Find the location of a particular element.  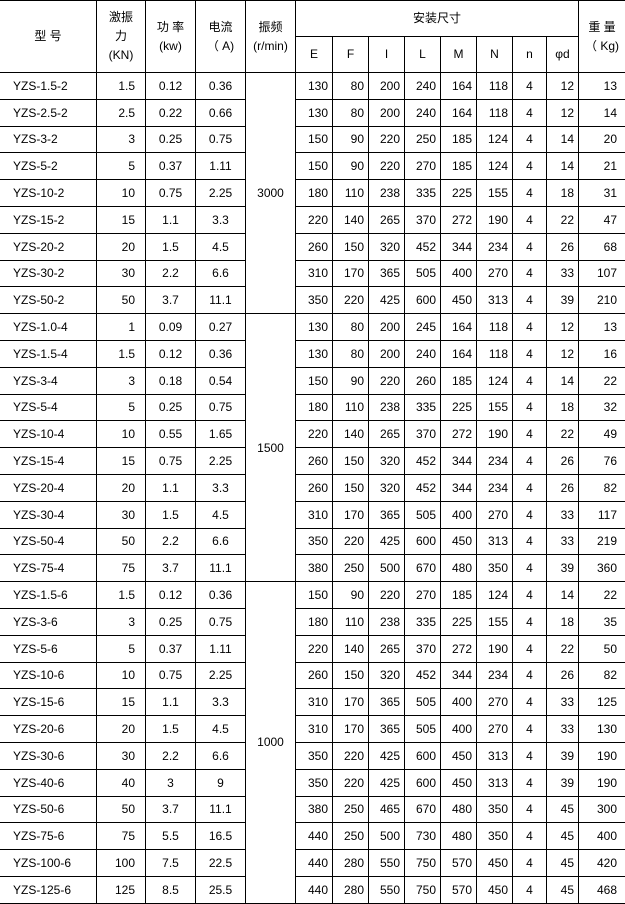

header-force-unit: (KN) is located at coordinates (121, 55).